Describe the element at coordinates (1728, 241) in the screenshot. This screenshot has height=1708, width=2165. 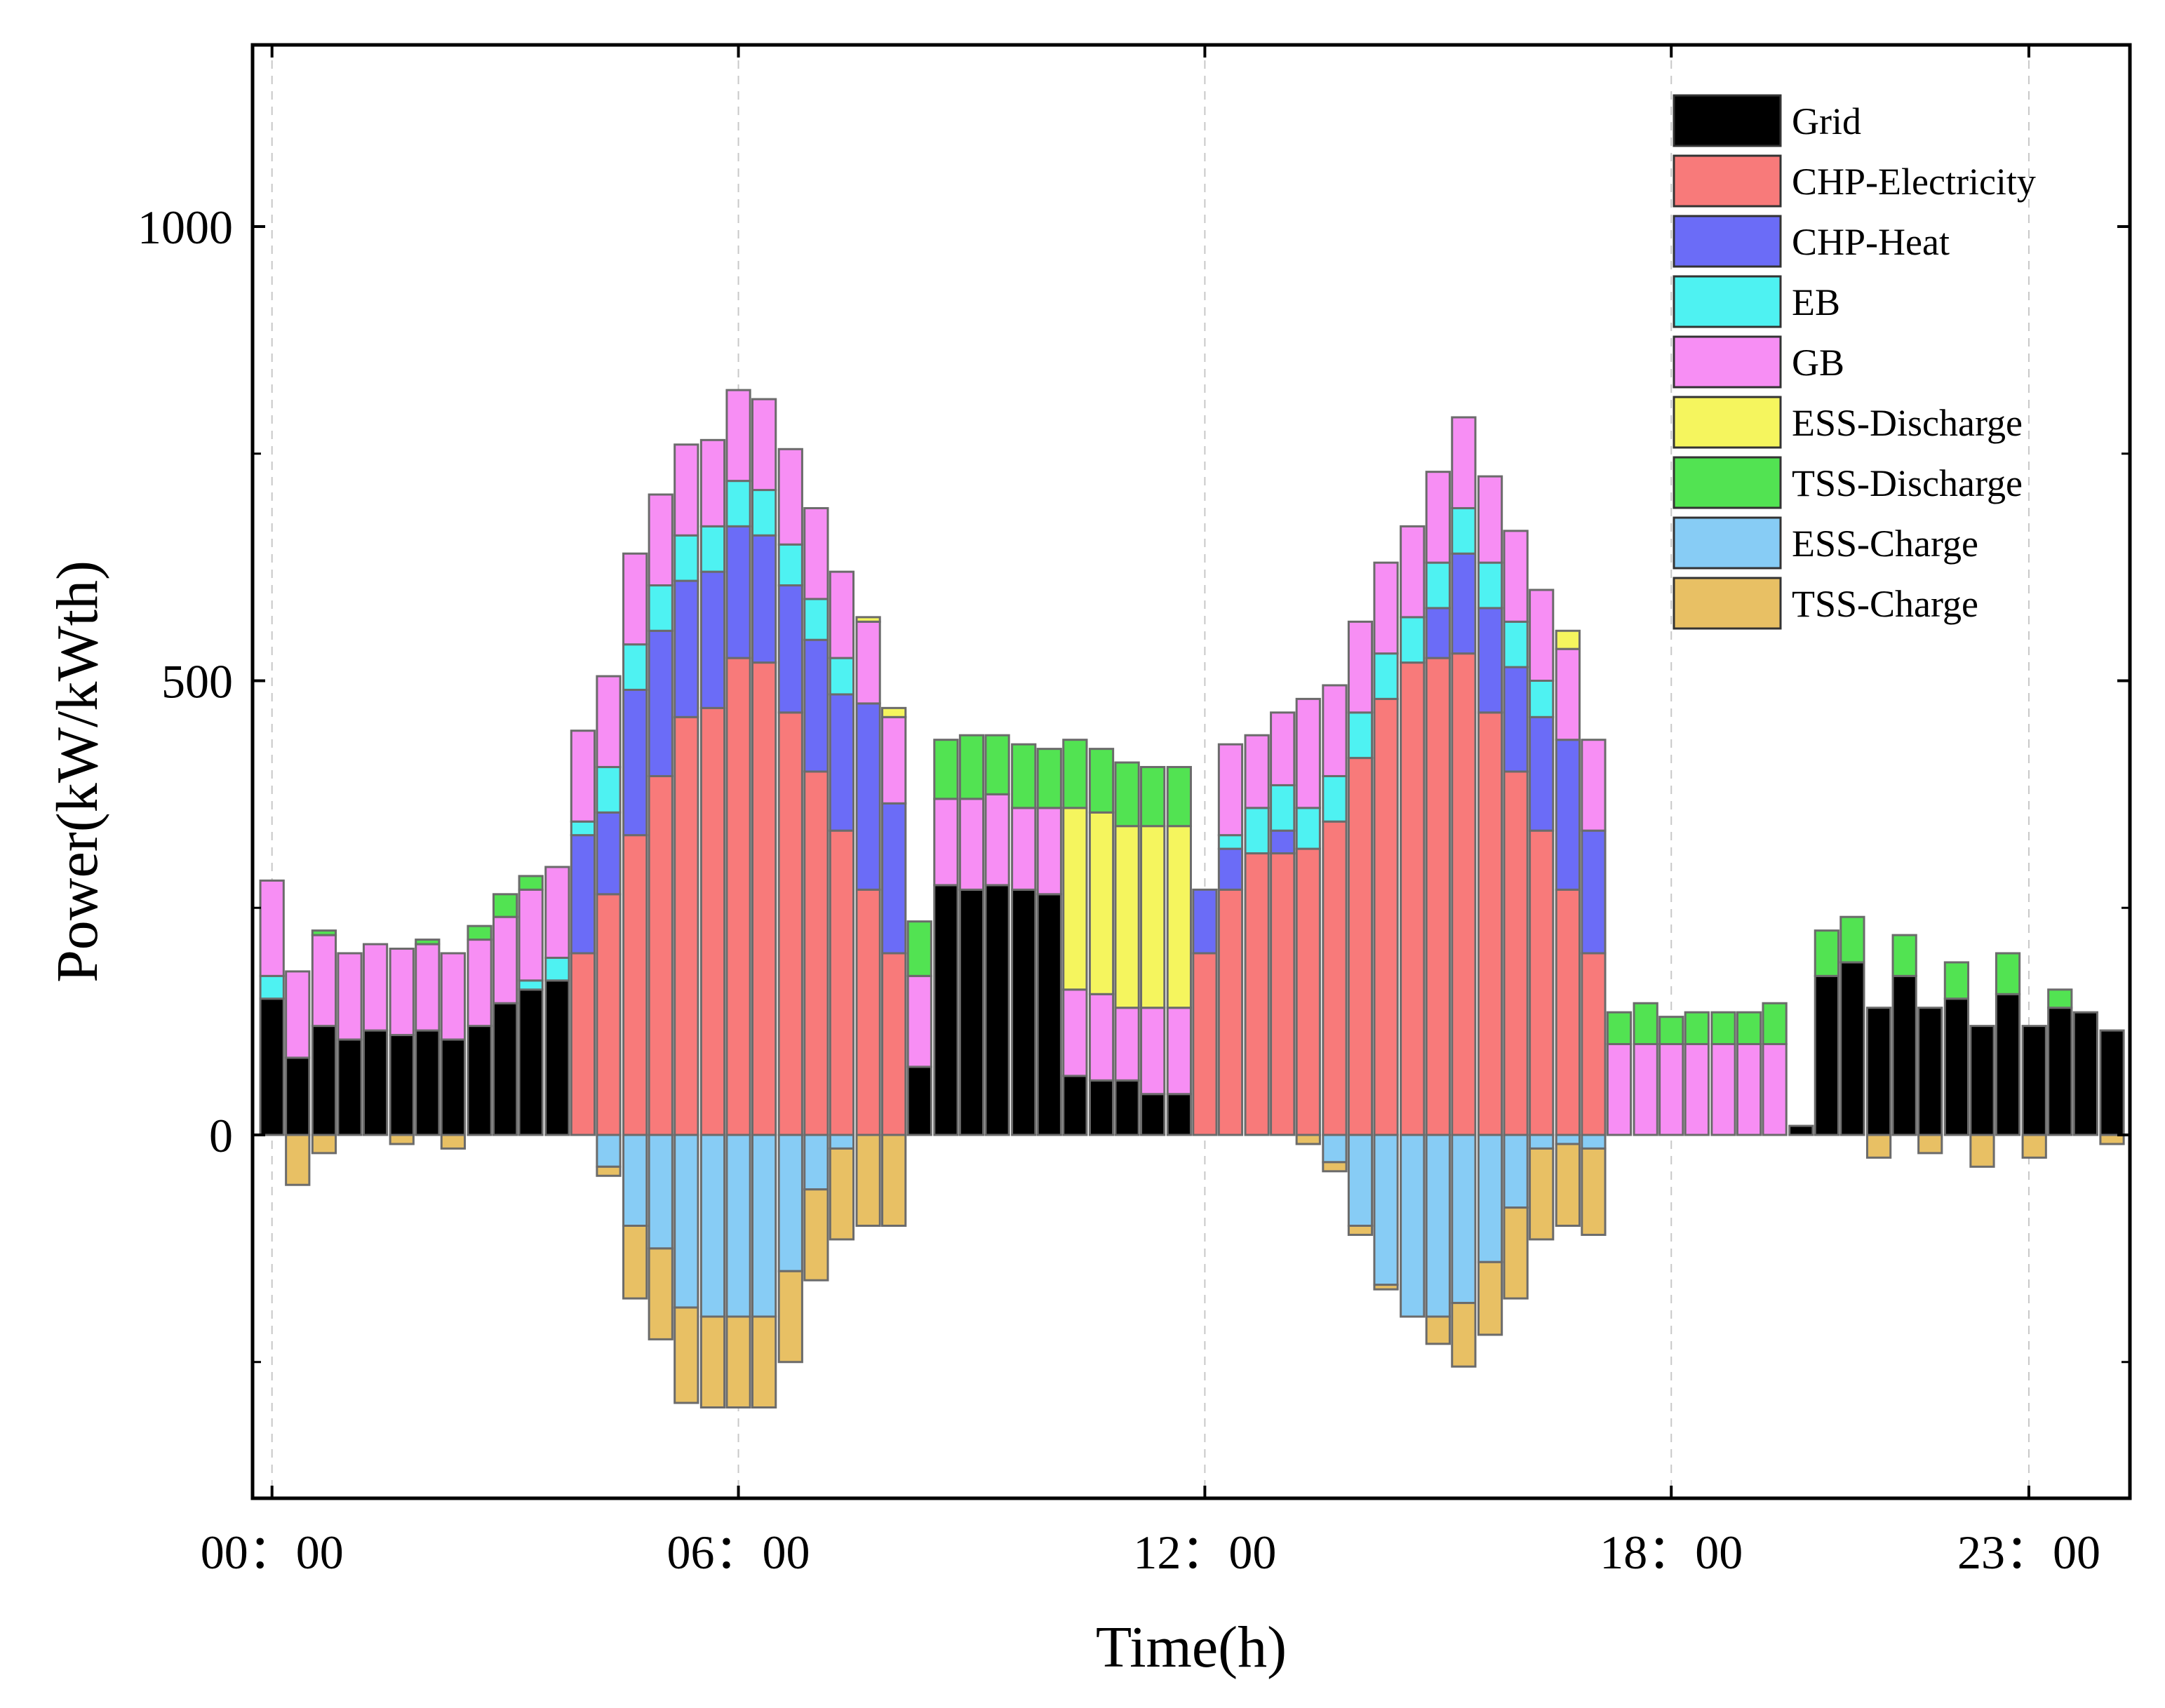
I see `legend-swatch-chp-heat` at that location.